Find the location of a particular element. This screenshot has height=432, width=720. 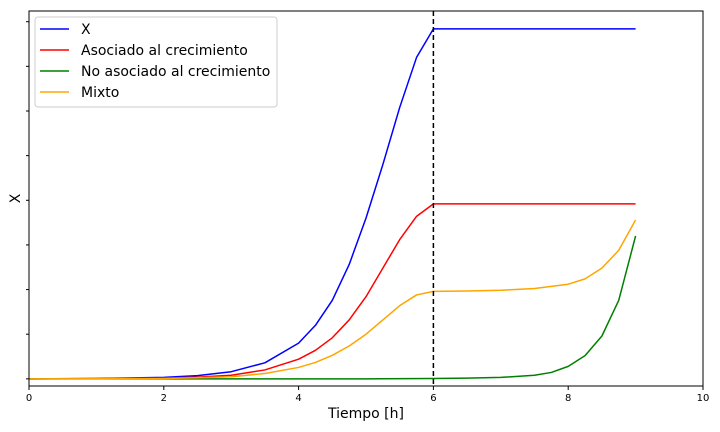

x-axis-label: Tiempo [h] is located at coordinates (365, 414).